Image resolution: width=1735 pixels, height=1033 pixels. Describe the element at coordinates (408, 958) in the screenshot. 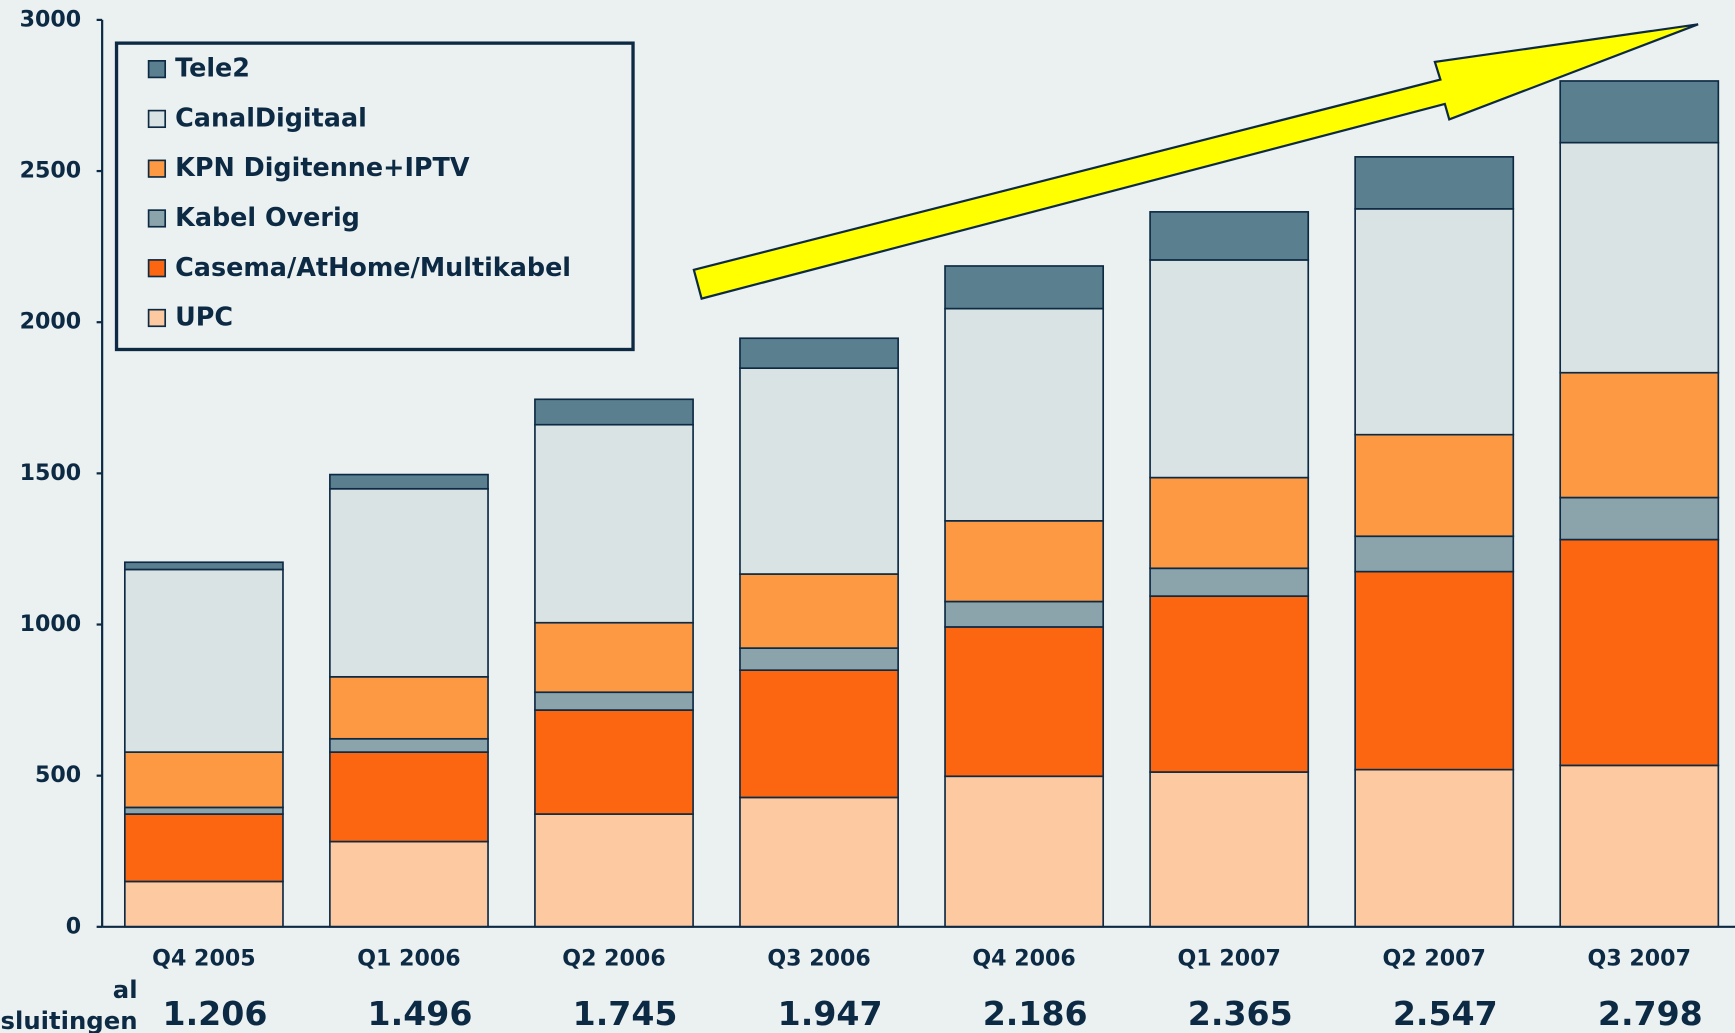

I see `x-tick-label: Q1 2006` at that location.